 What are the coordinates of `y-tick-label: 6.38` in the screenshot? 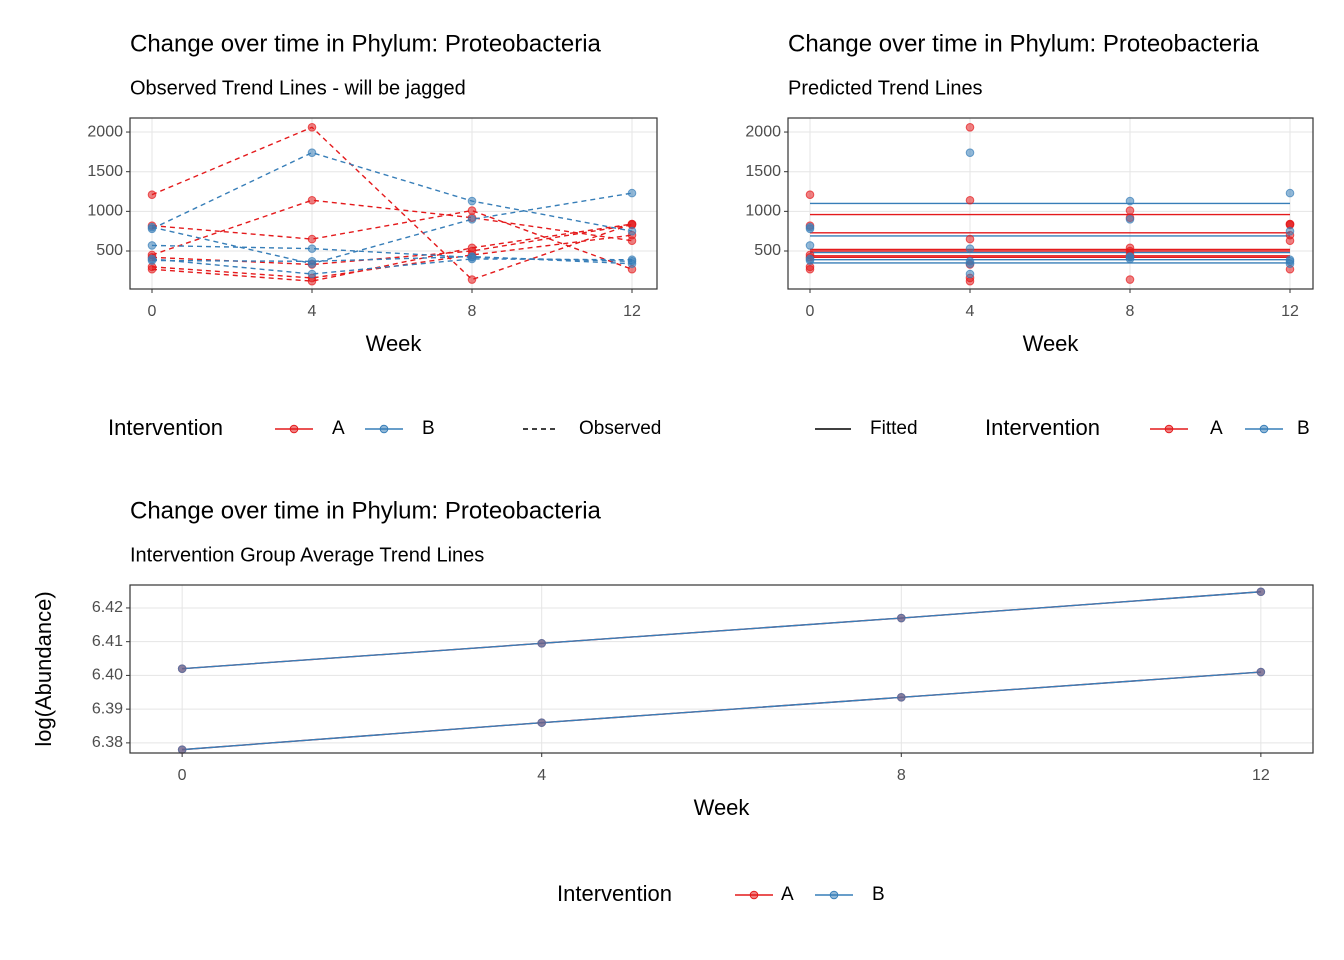 It's located at (107, 742).